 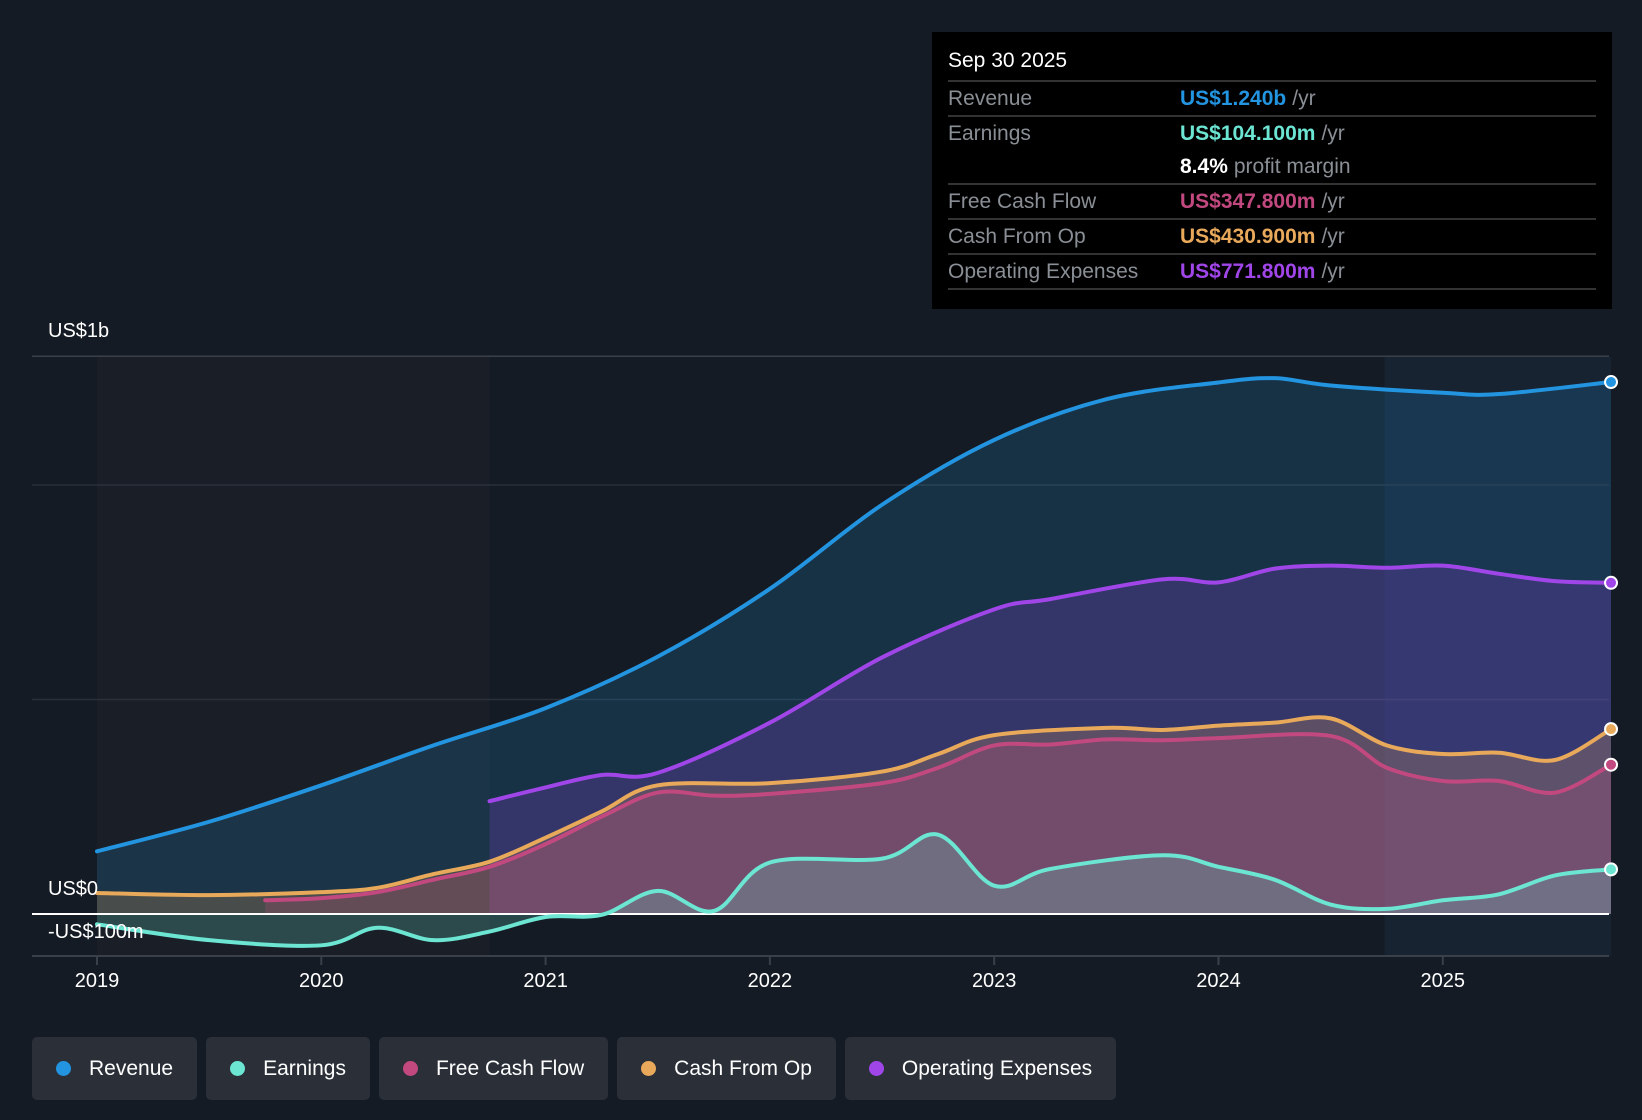 I want to click on tooltip-label: Free Cash Flow, so click(x=1022, y=201).